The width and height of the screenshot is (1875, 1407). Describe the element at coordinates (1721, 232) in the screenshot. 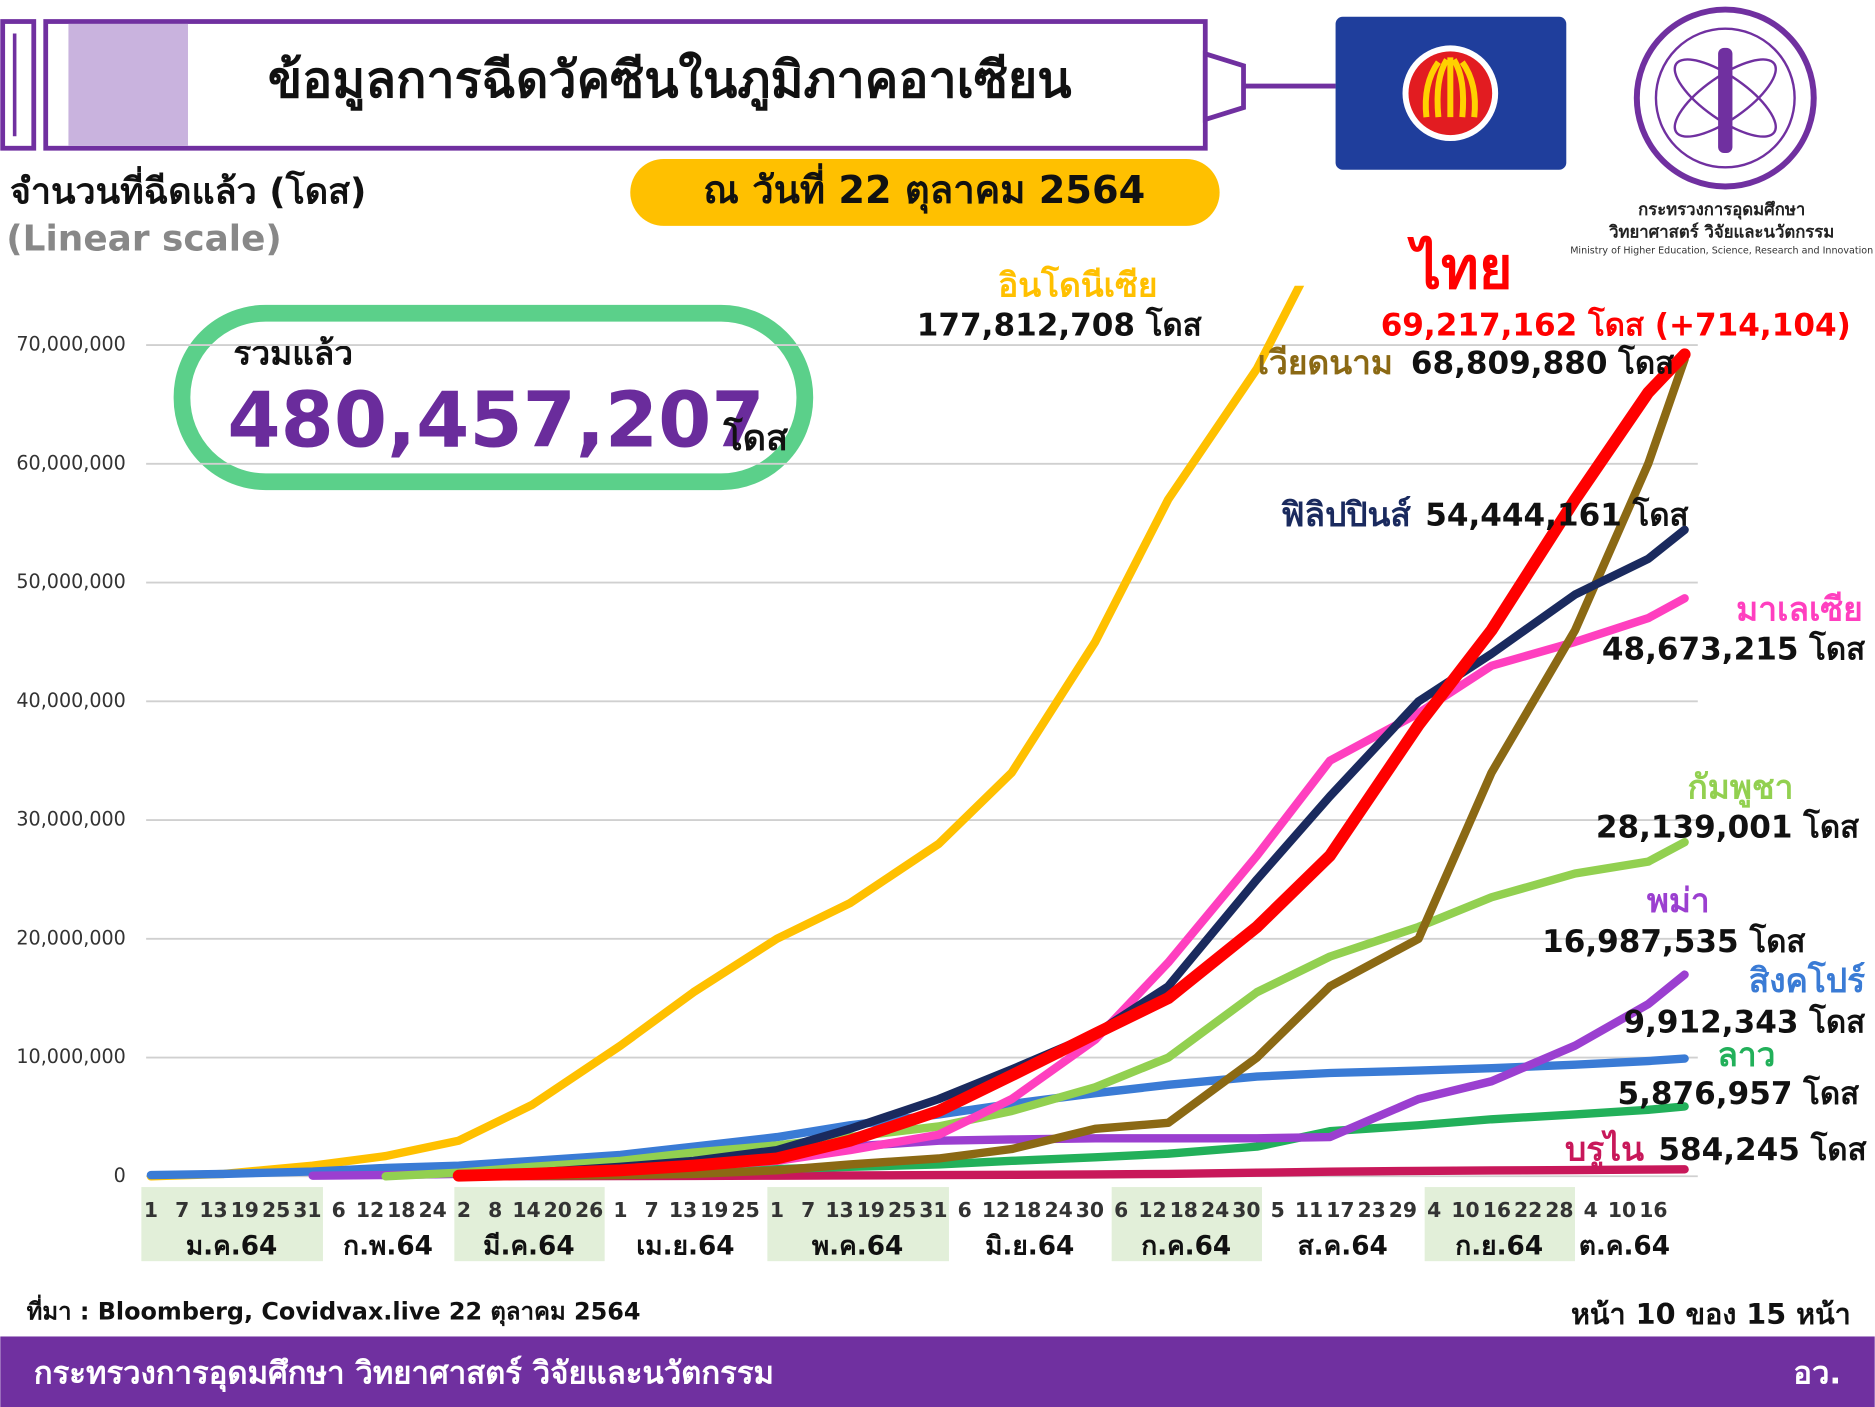

I see `ministry-name: วิทยาศาสตร์ วิจัยและนวัตกรรม` at that location.